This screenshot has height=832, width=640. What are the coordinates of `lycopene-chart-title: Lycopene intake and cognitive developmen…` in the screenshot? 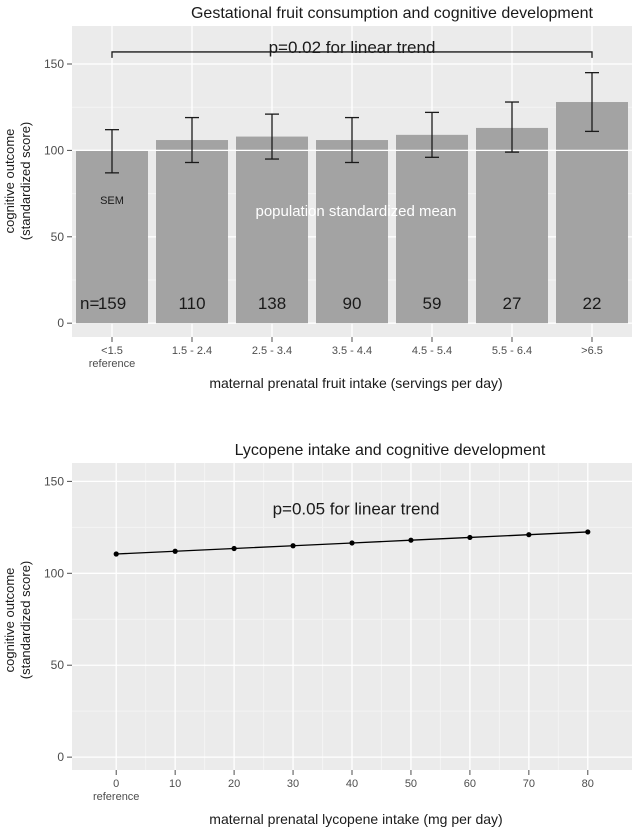 It's located at (390, 450).